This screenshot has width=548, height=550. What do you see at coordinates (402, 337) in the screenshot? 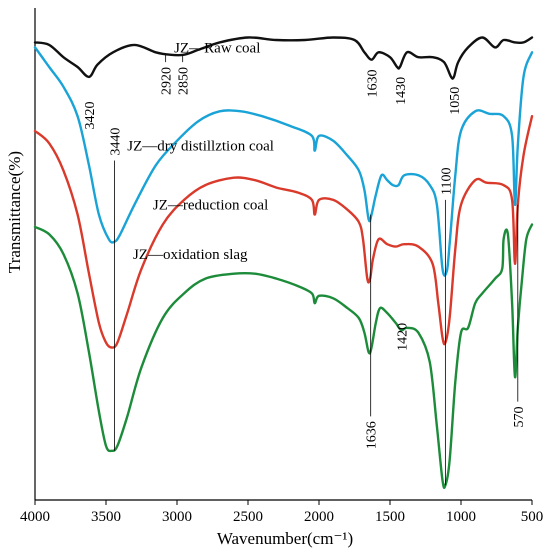
I see `peak-label: 1420` at bounding box center [402, 337].